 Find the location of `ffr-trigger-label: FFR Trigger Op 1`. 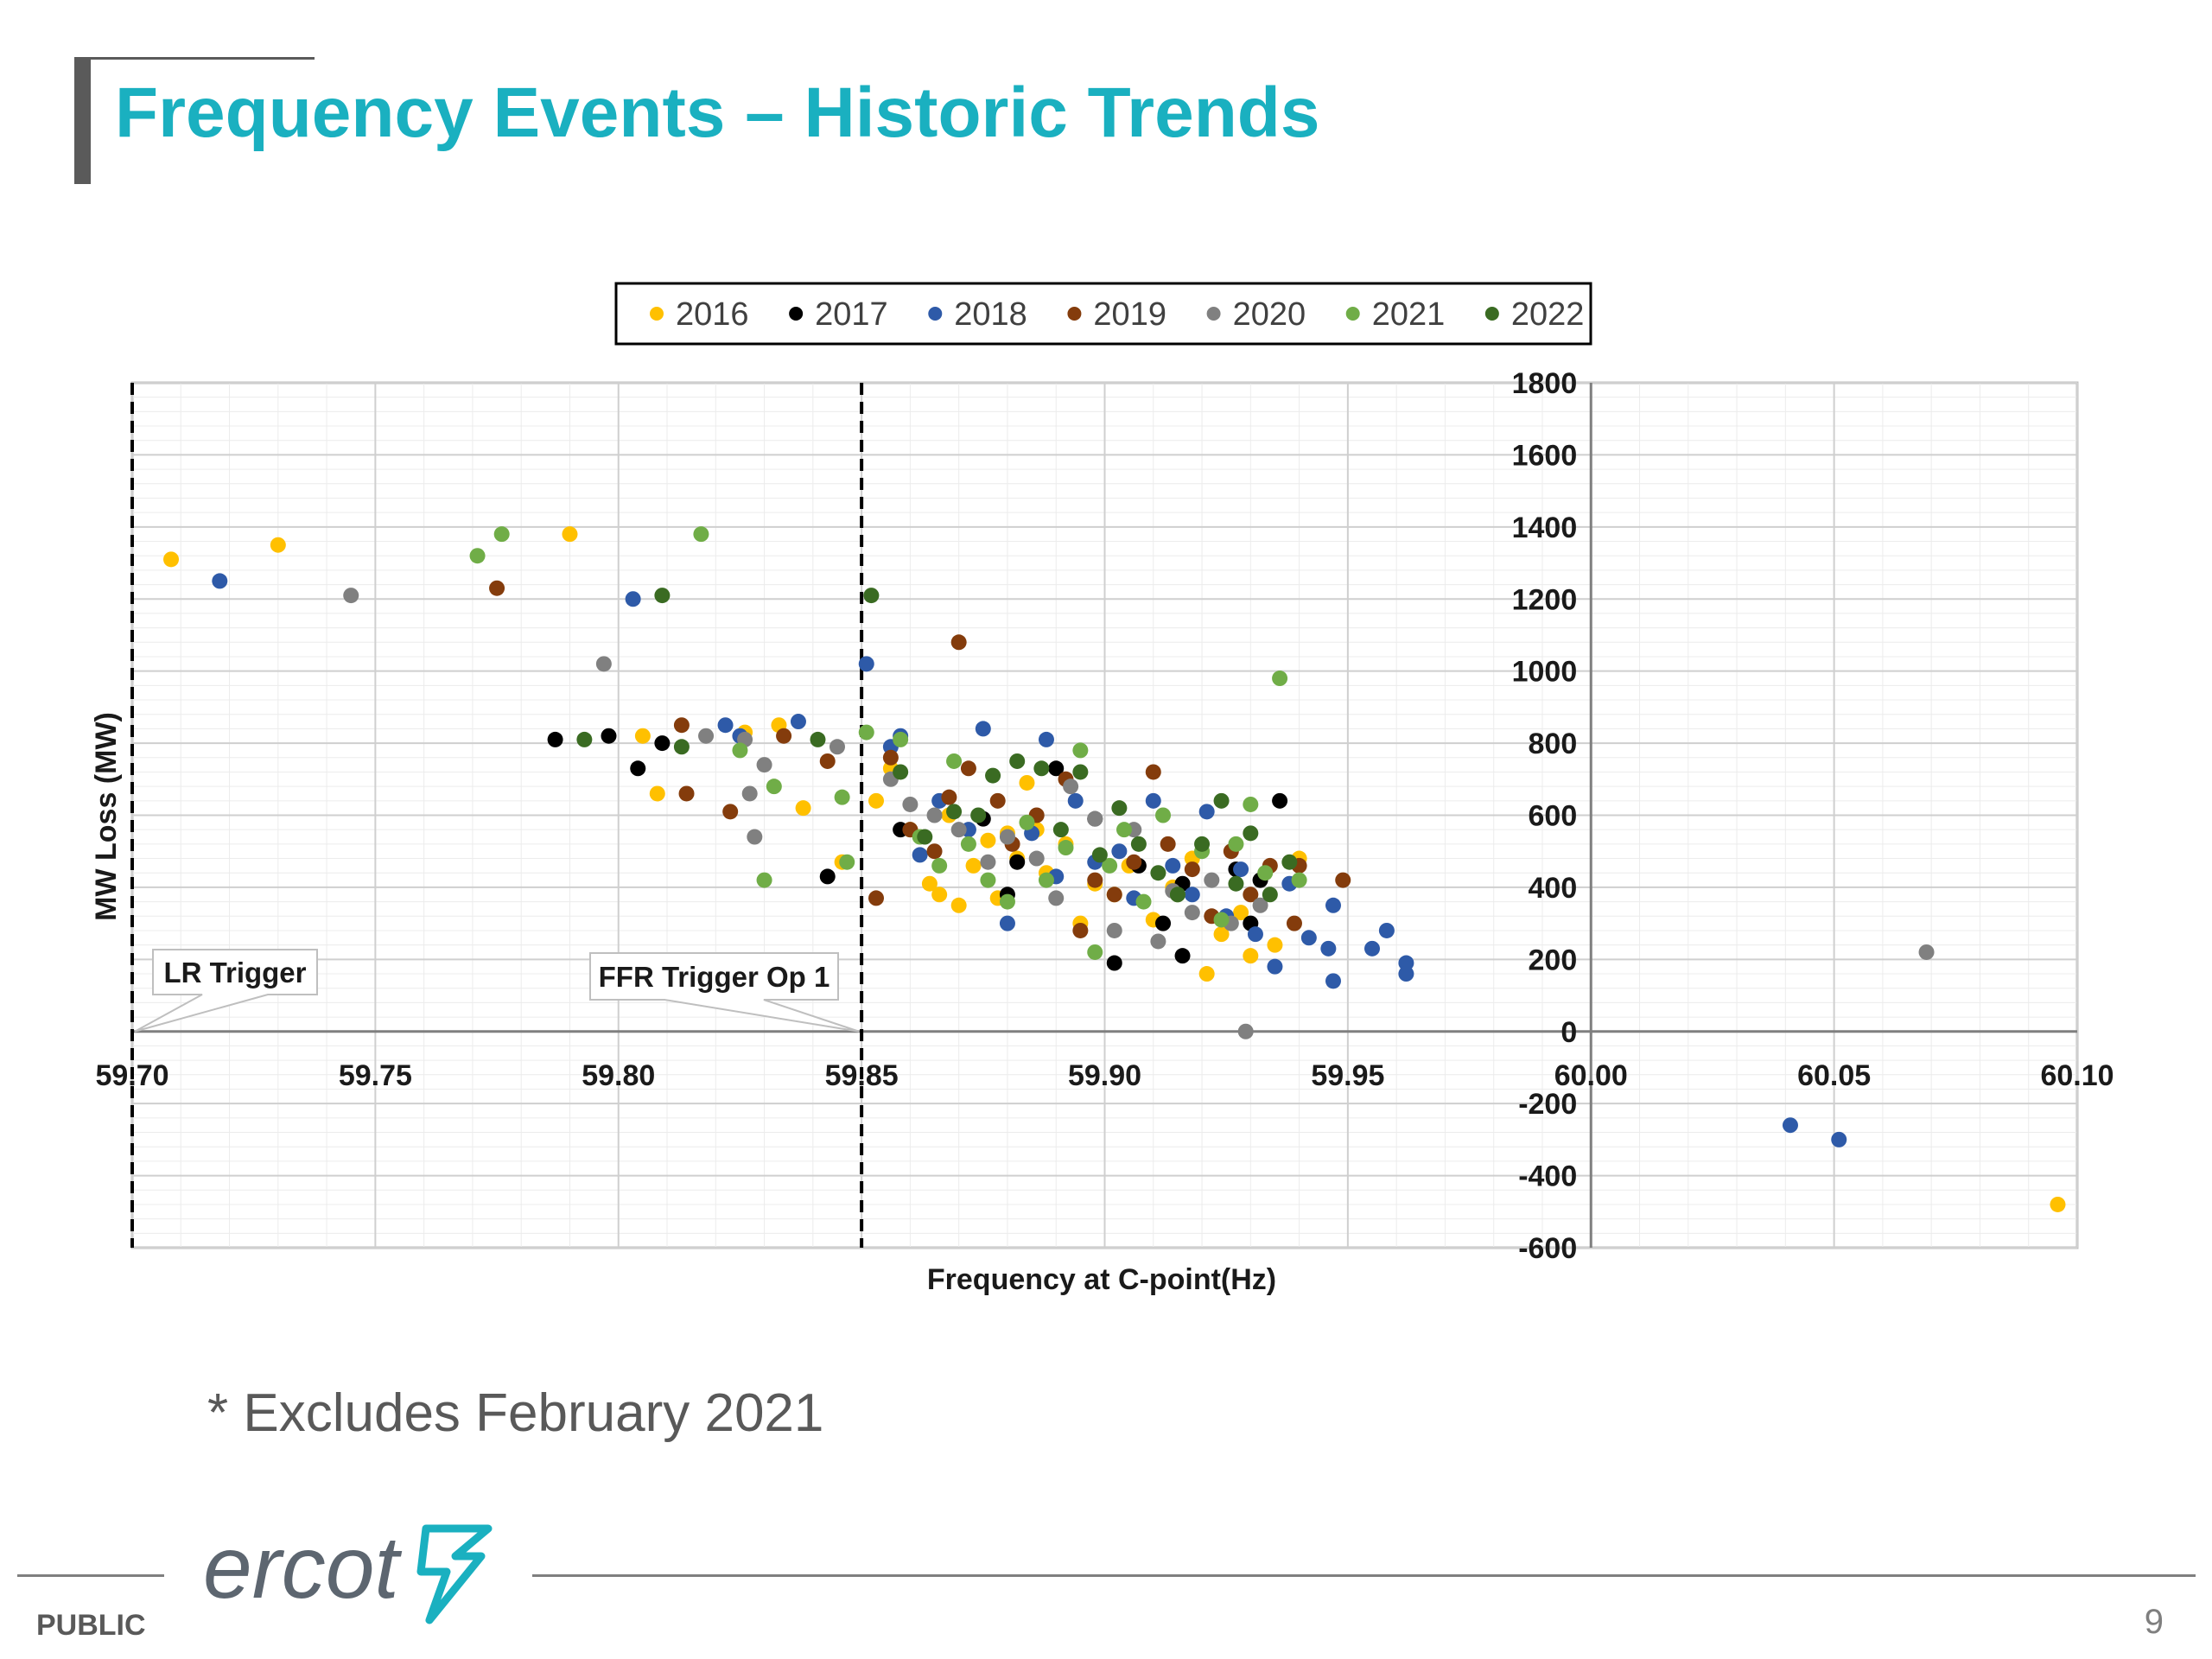

ffr-trigger-label: FFR Trigger Op 1 is located at coordinates (714, 977).